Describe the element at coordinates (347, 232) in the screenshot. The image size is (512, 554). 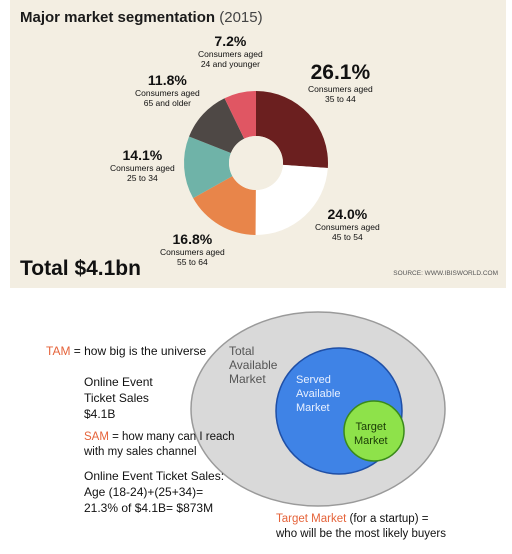
I see `slice-description: Consumers aged 45 to 54` at that location.